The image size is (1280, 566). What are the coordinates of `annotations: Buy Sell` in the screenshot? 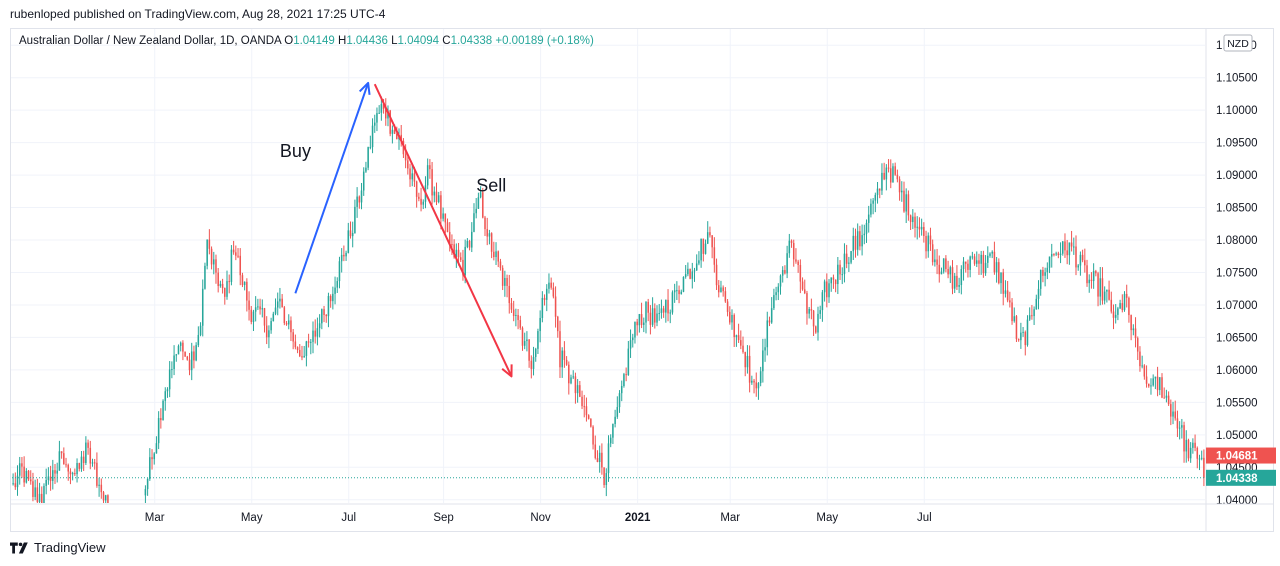 It's located at (396, 229).